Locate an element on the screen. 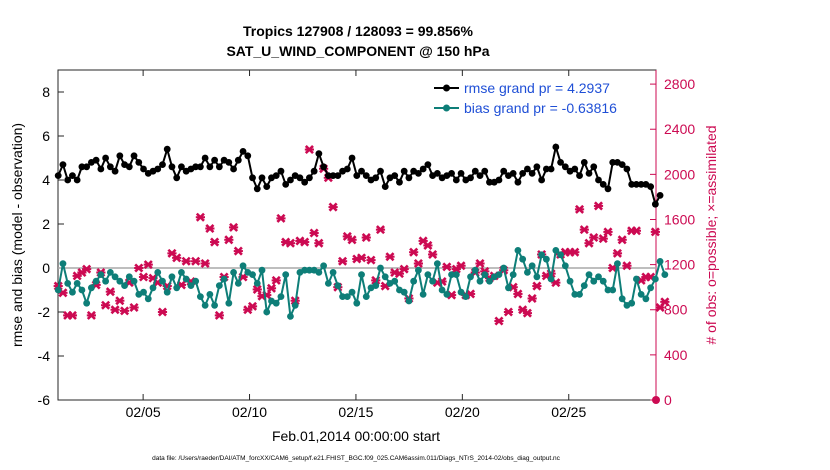  y-tick-label: 6 is located at coordinates (46, 136).